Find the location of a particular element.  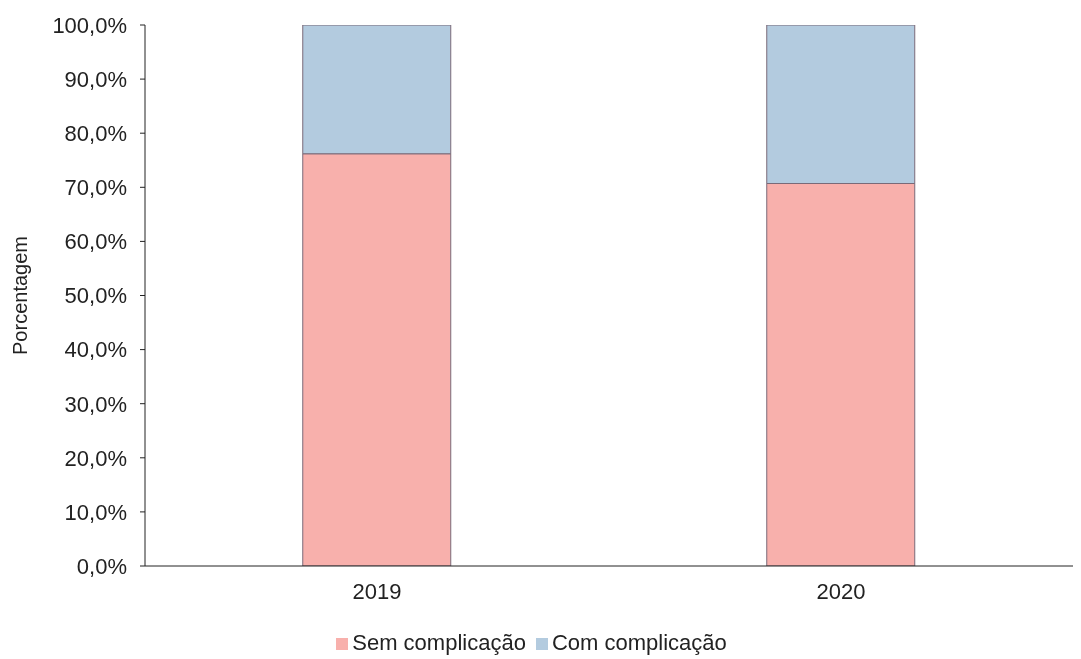

y-tick-label: 100,0% is located at coordinates (89, 25).